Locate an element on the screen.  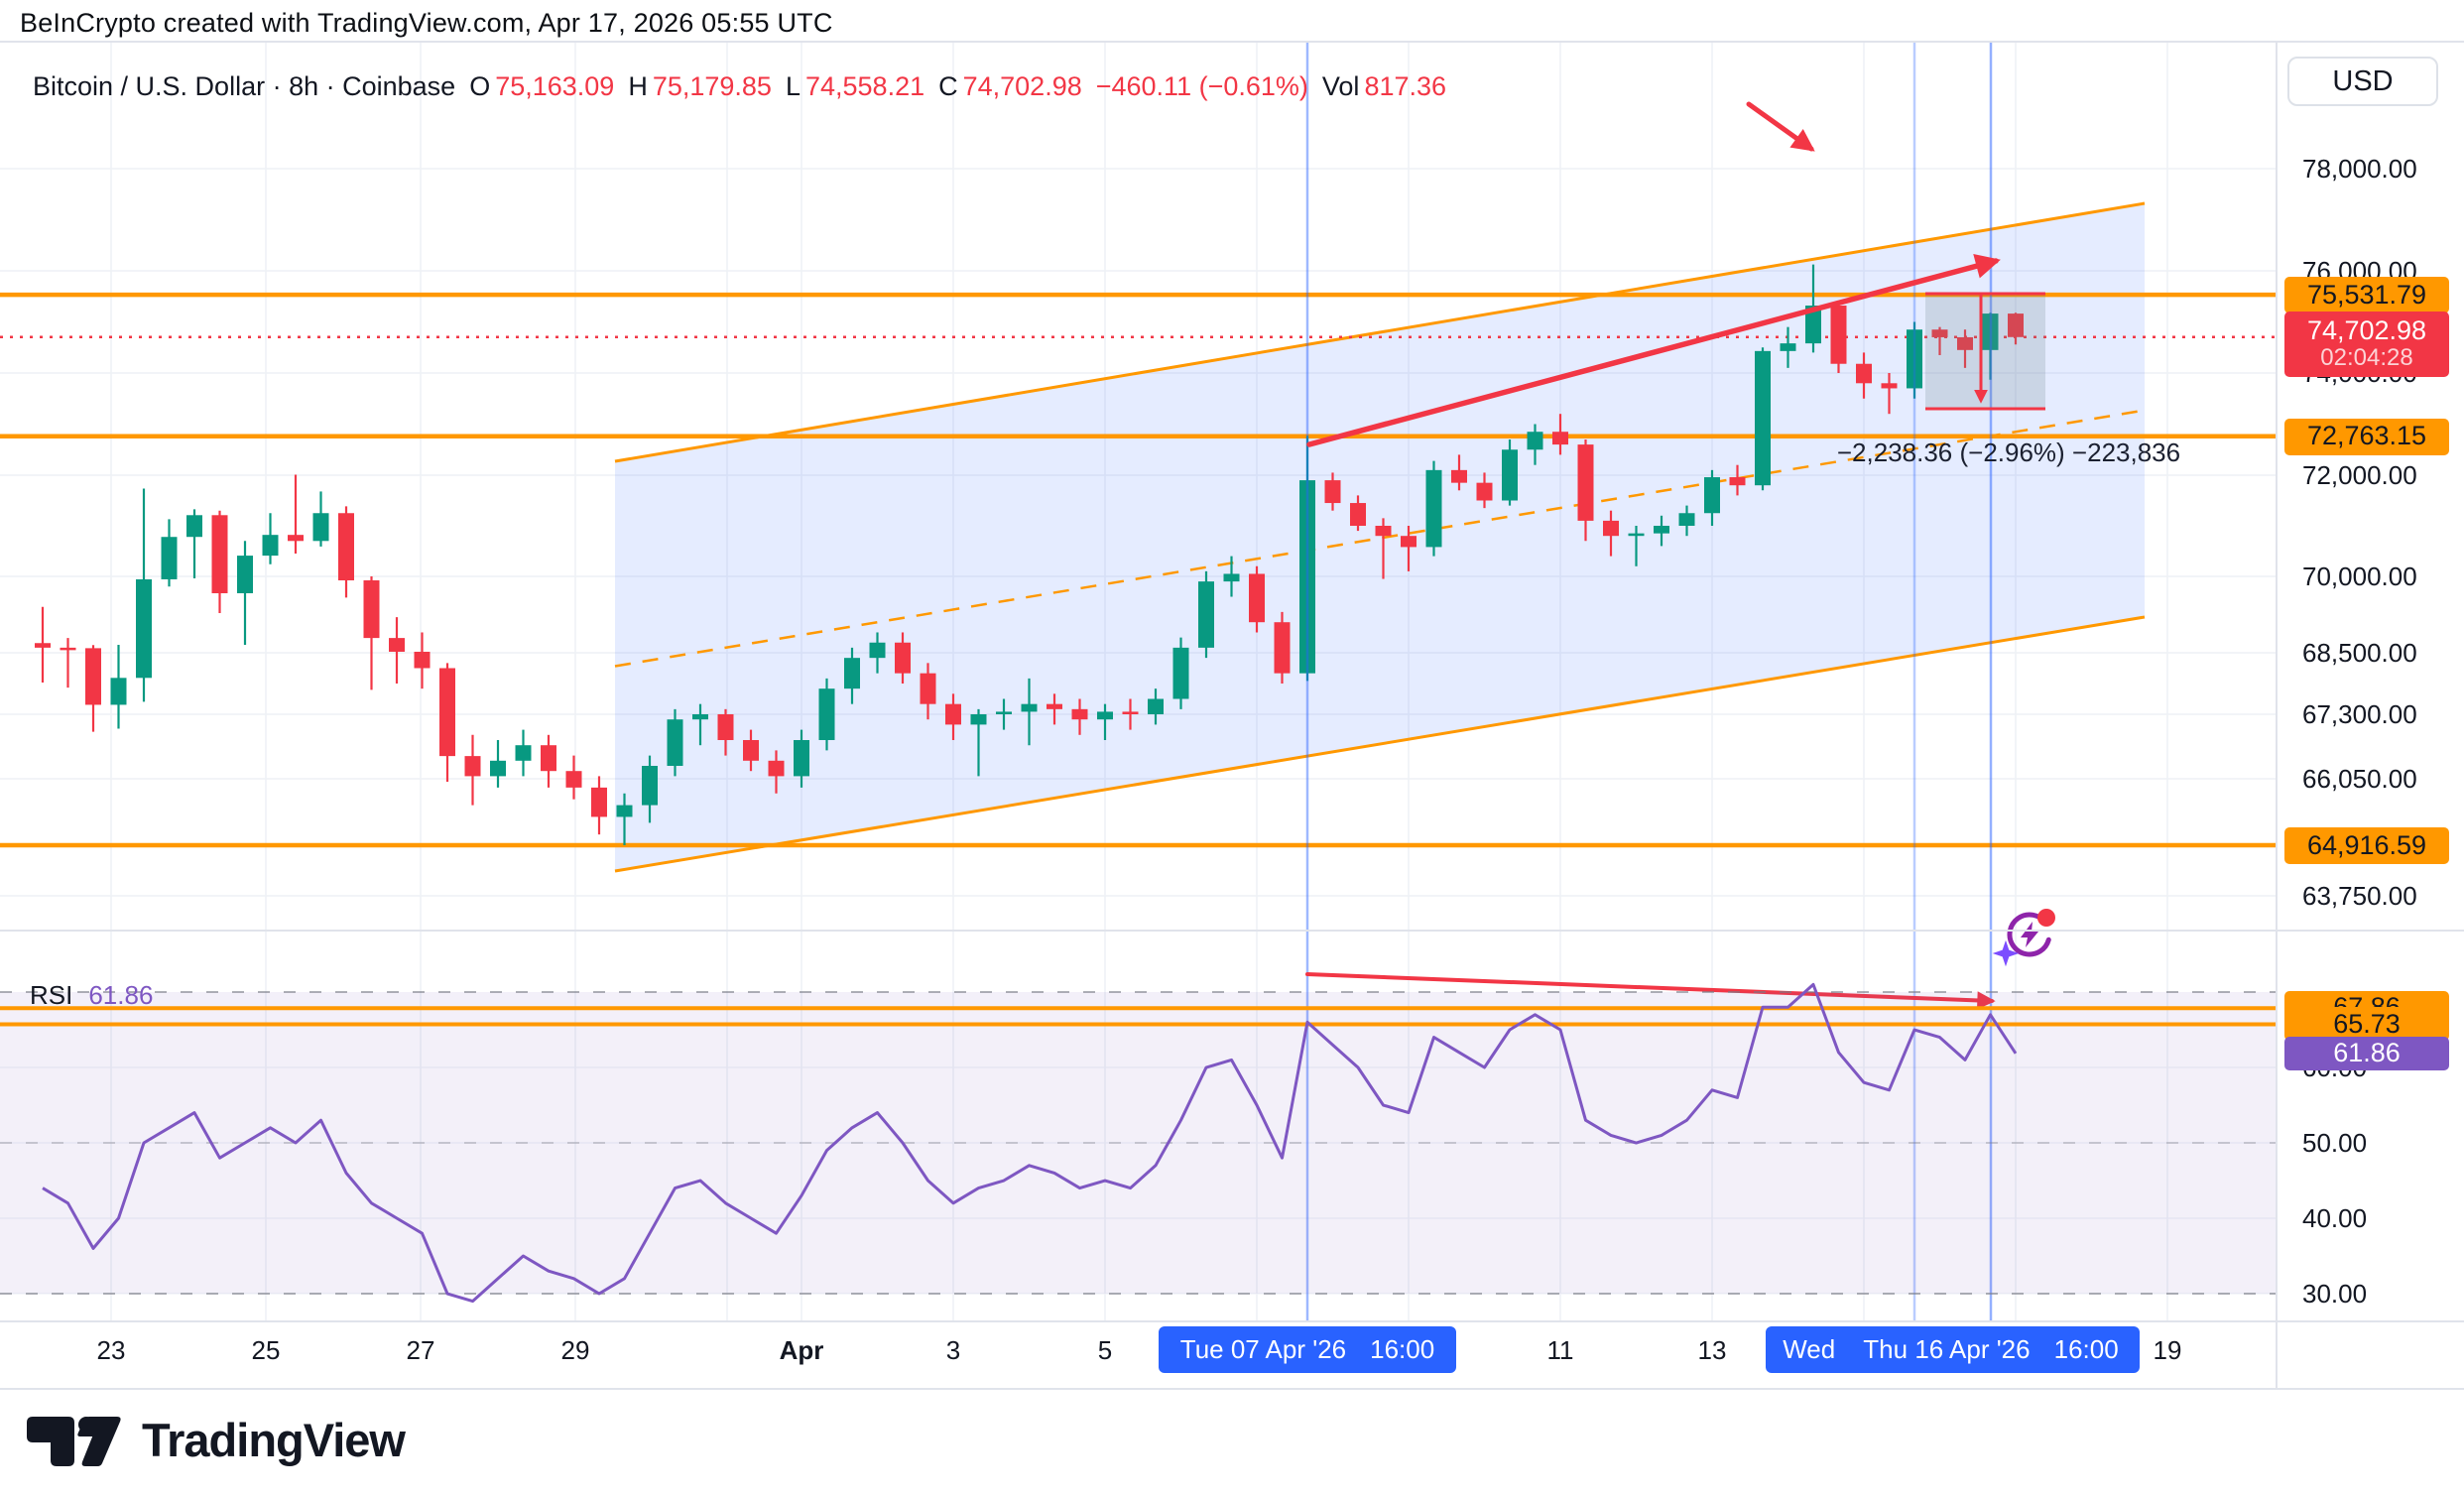
last-price-value: 74,702.98 is located at coordinates (2367, 329).